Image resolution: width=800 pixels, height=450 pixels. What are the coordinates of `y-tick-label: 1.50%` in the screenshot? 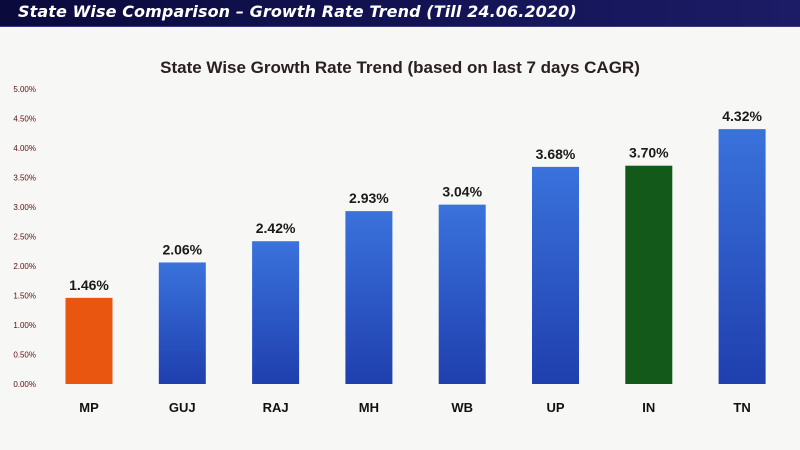 It's located at (24, 296).